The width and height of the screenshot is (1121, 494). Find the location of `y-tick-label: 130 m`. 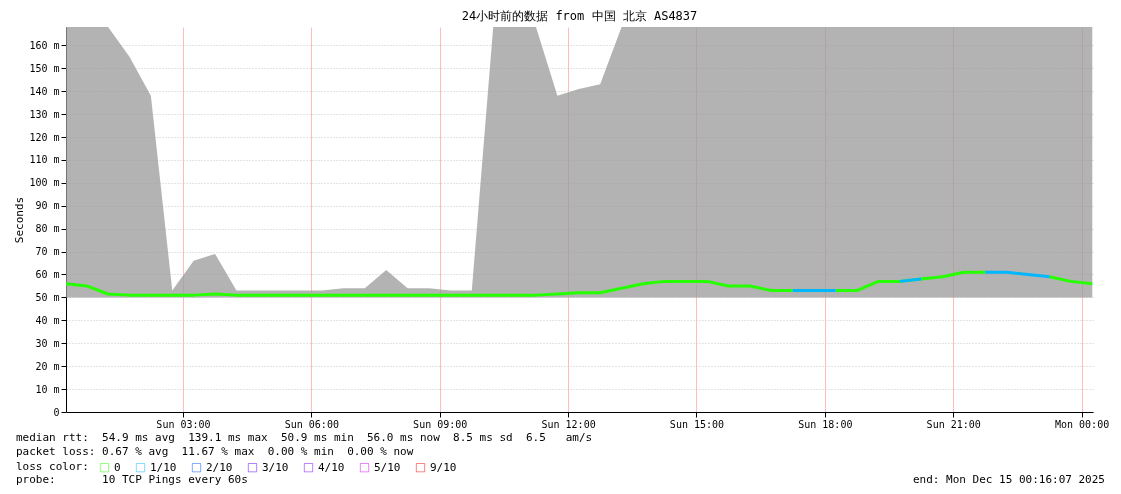

y-tick-label: 130 m is located at coordinates (44, 114).